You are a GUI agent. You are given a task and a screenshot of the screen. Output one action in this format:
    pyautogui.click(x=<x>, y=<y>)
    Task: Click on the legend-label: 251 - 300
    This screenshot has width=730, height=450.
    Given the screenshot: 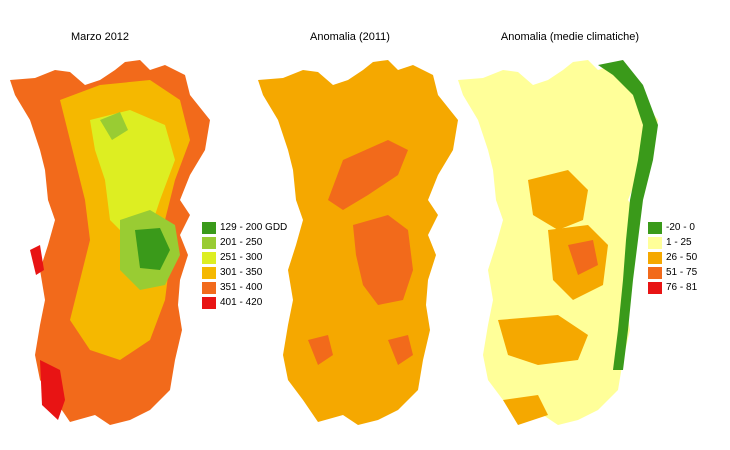 What is the action you would take?
    pyautogui.click(x=241, y=257)
    